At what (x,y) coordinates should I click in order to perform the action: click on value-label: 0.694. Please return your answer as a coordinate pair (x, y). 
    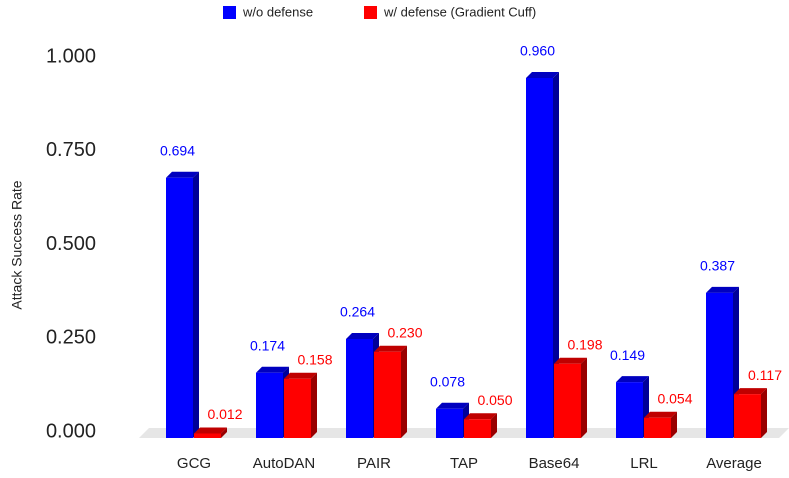
    Looking at the image, I should click on (177, 150).